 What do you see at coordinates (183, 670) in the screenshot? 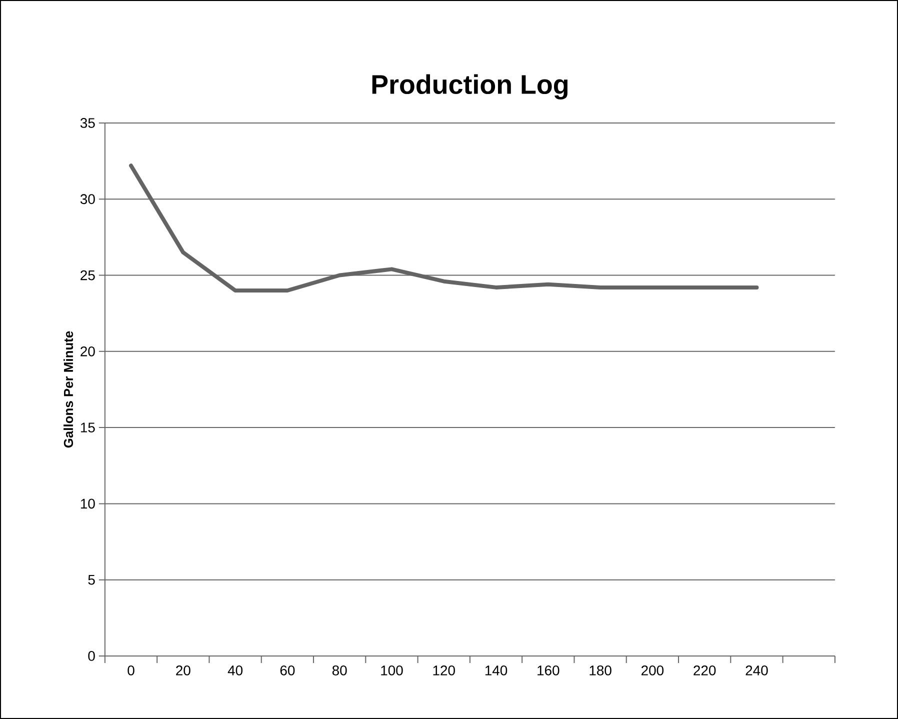
I see `x-tick-label: 20` at bounding box center [183, 670].